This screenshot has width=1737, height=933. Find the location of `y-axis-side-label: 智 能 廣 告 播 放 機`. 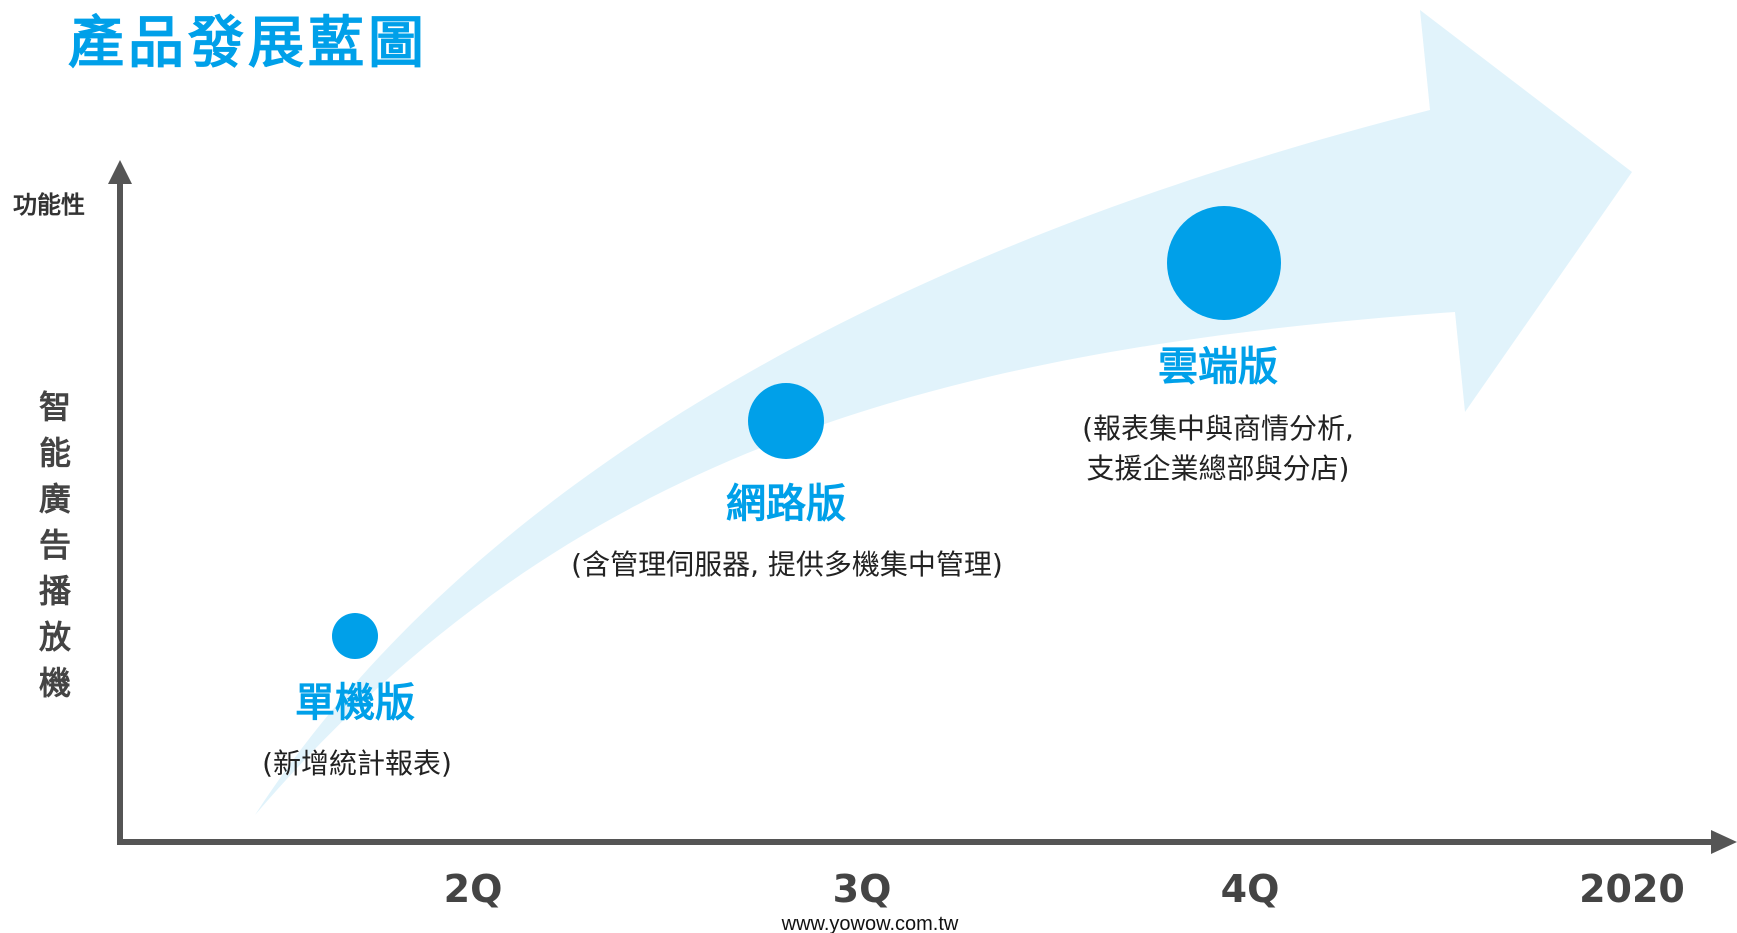

y-axis-side-label: 智 能 廣 告 播 放 機 is located at coordinates (55, 545).